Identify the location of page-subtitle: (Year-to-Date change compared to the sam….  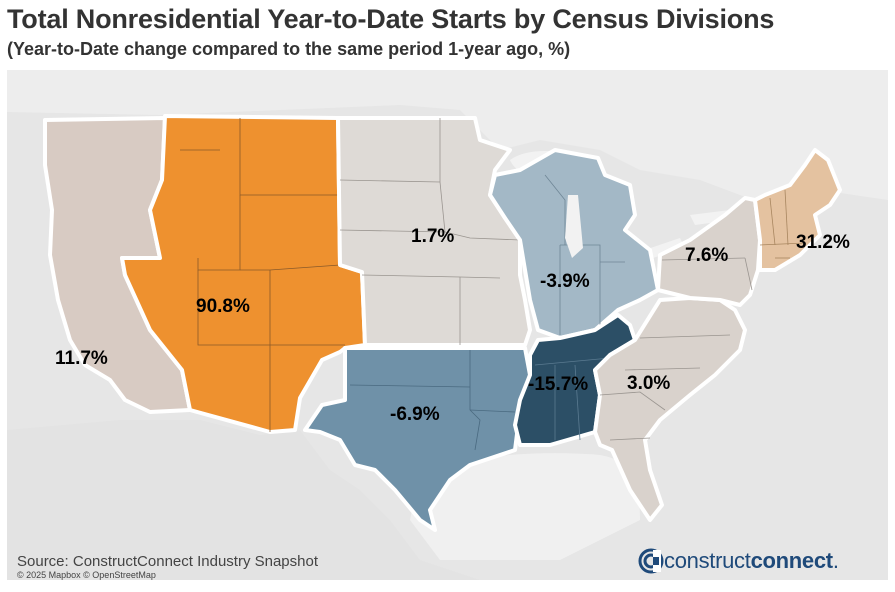
(289, 49).